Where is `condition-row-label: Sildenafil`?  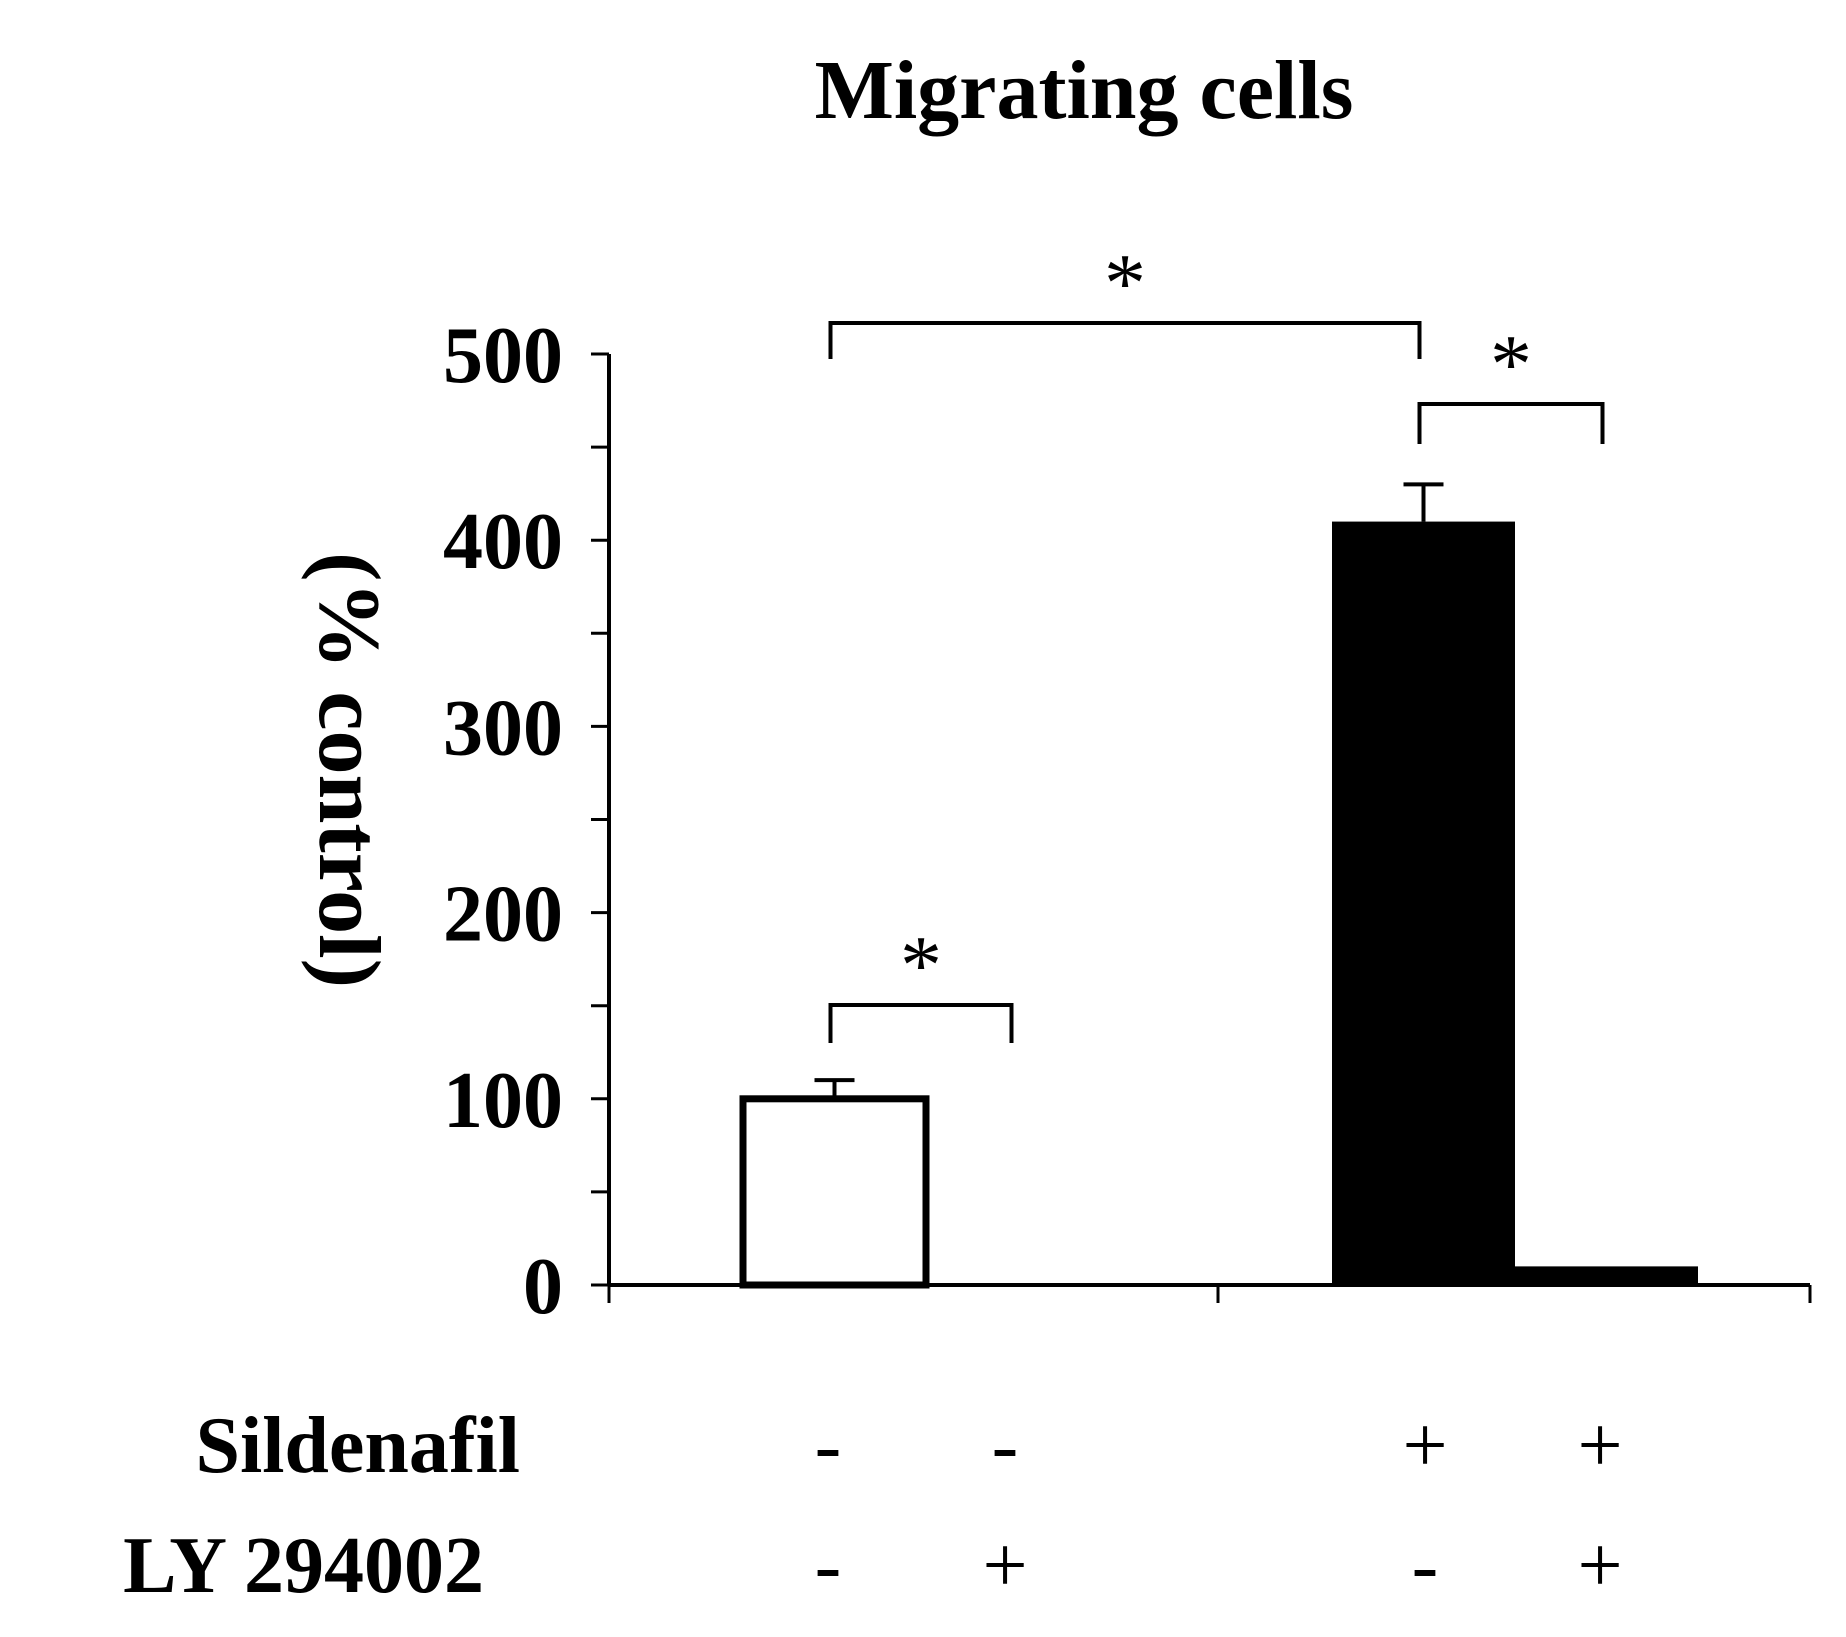
condition-row-label: Sildenafil is located at coordinates (357, 1446).